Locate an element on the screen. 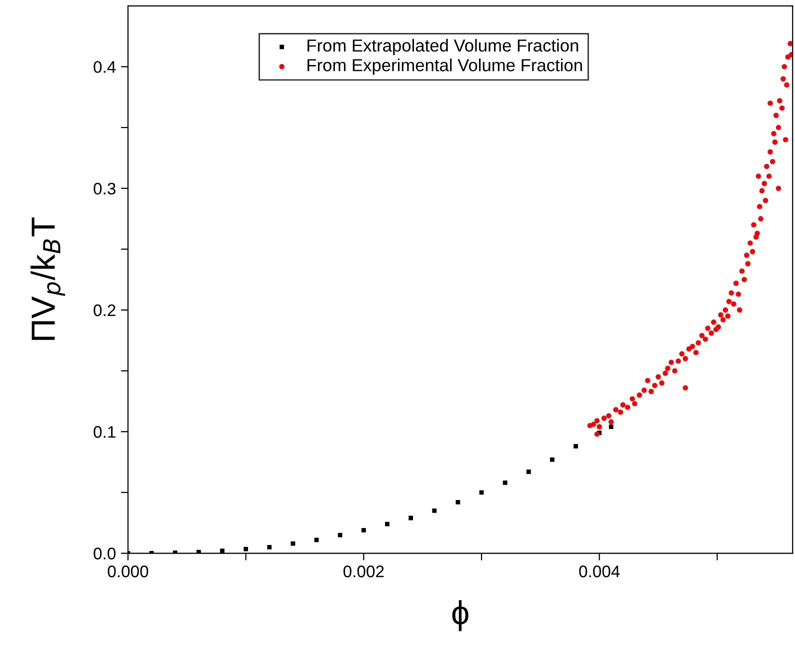  y-tick-label: 0.1 is located at coordinates (105, 432).